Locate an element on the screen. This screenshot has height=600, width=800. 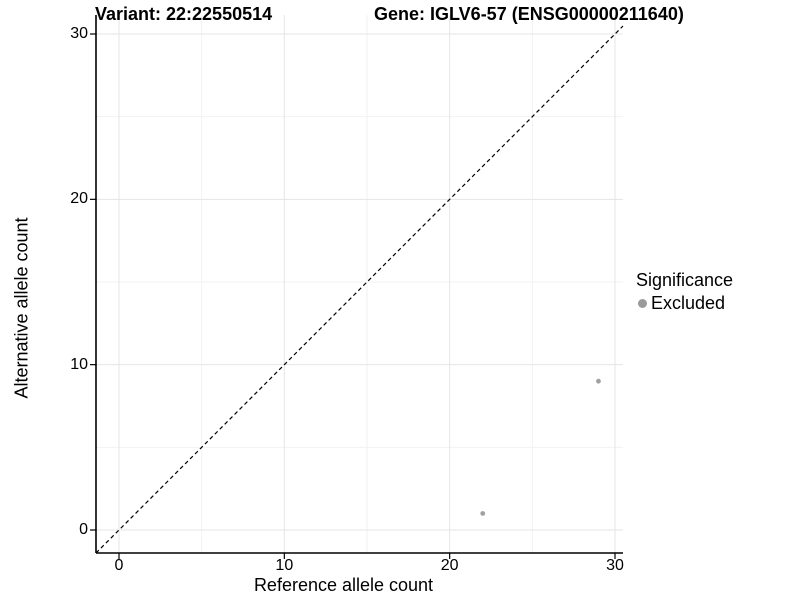
x-tick-label: 20 is located at coordinates (449, 565).